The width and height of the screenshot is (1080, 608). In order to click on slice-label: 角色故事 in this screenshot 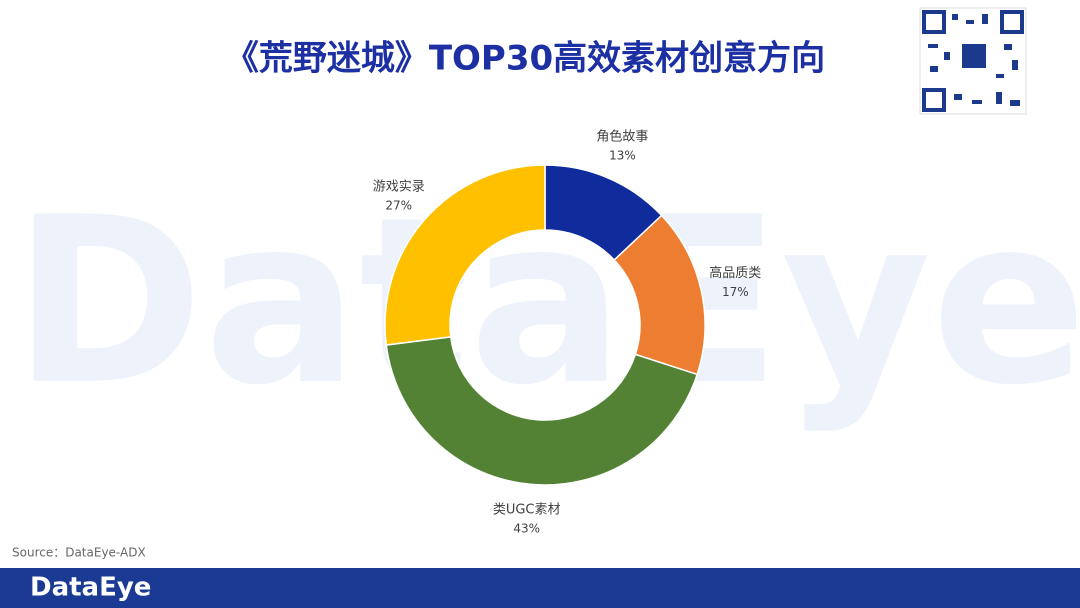, I will do `click(622, 137)`.